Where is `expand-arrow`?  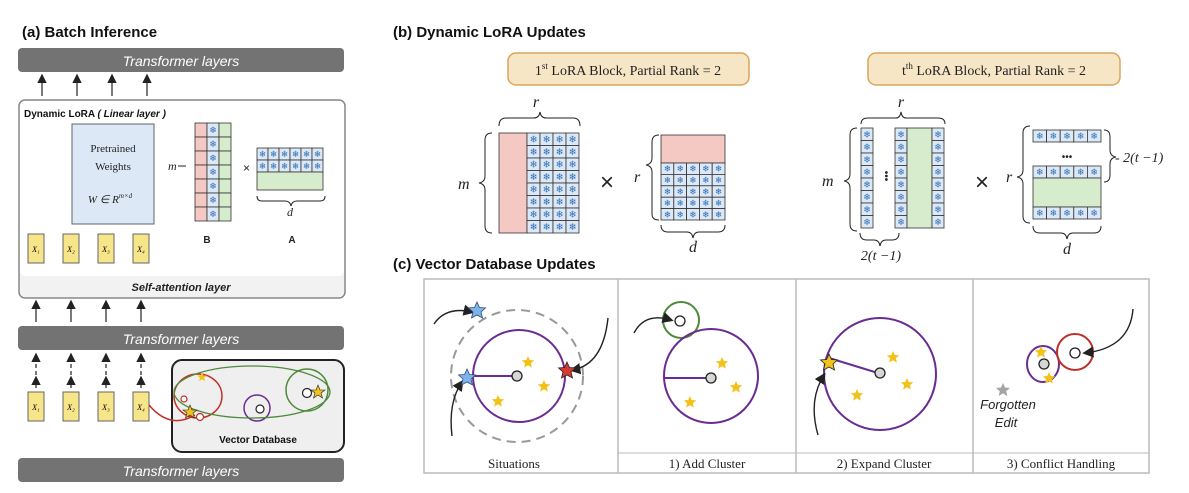 expand-arrow is located at coordinates (819, 404).